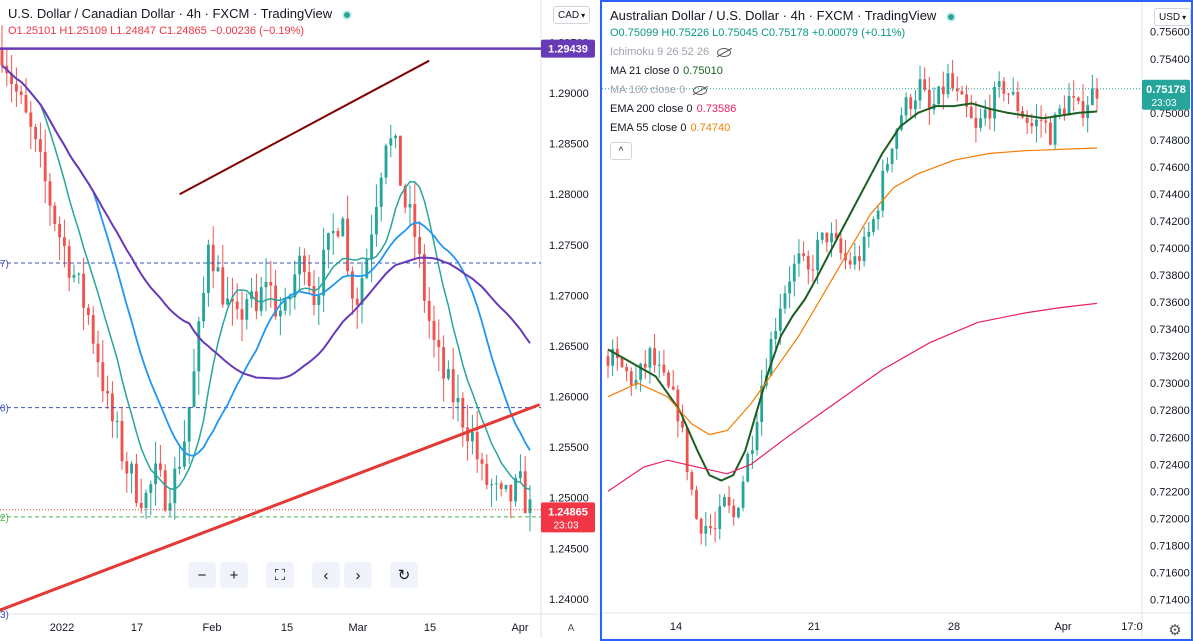 This screenshot has height=641, width=1193. Describe the element at coordinates (1166, 90) in the screenshot. I see `last-price-tag-text: 0.75178` at that location.